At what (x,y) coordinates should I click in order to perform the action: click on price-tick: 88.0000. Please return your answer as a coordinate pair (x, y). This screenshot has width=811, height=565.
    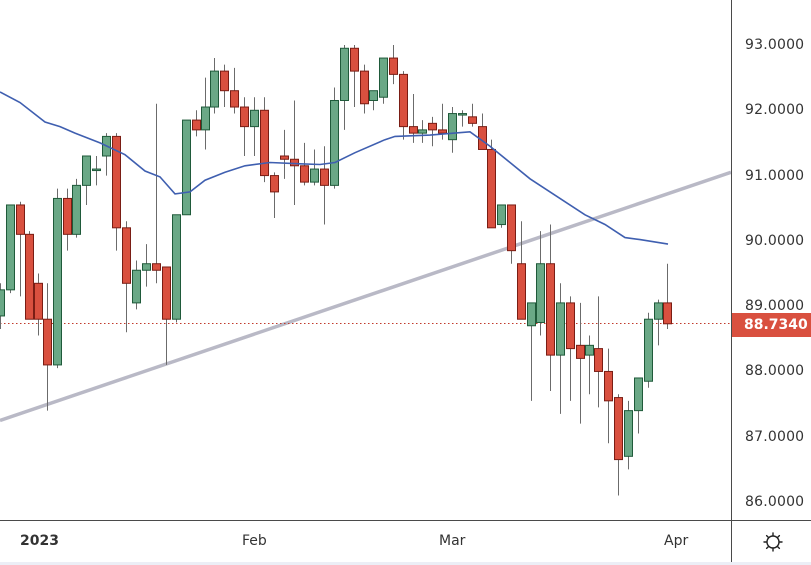
    Looking at the image, I should click on (775, 371).